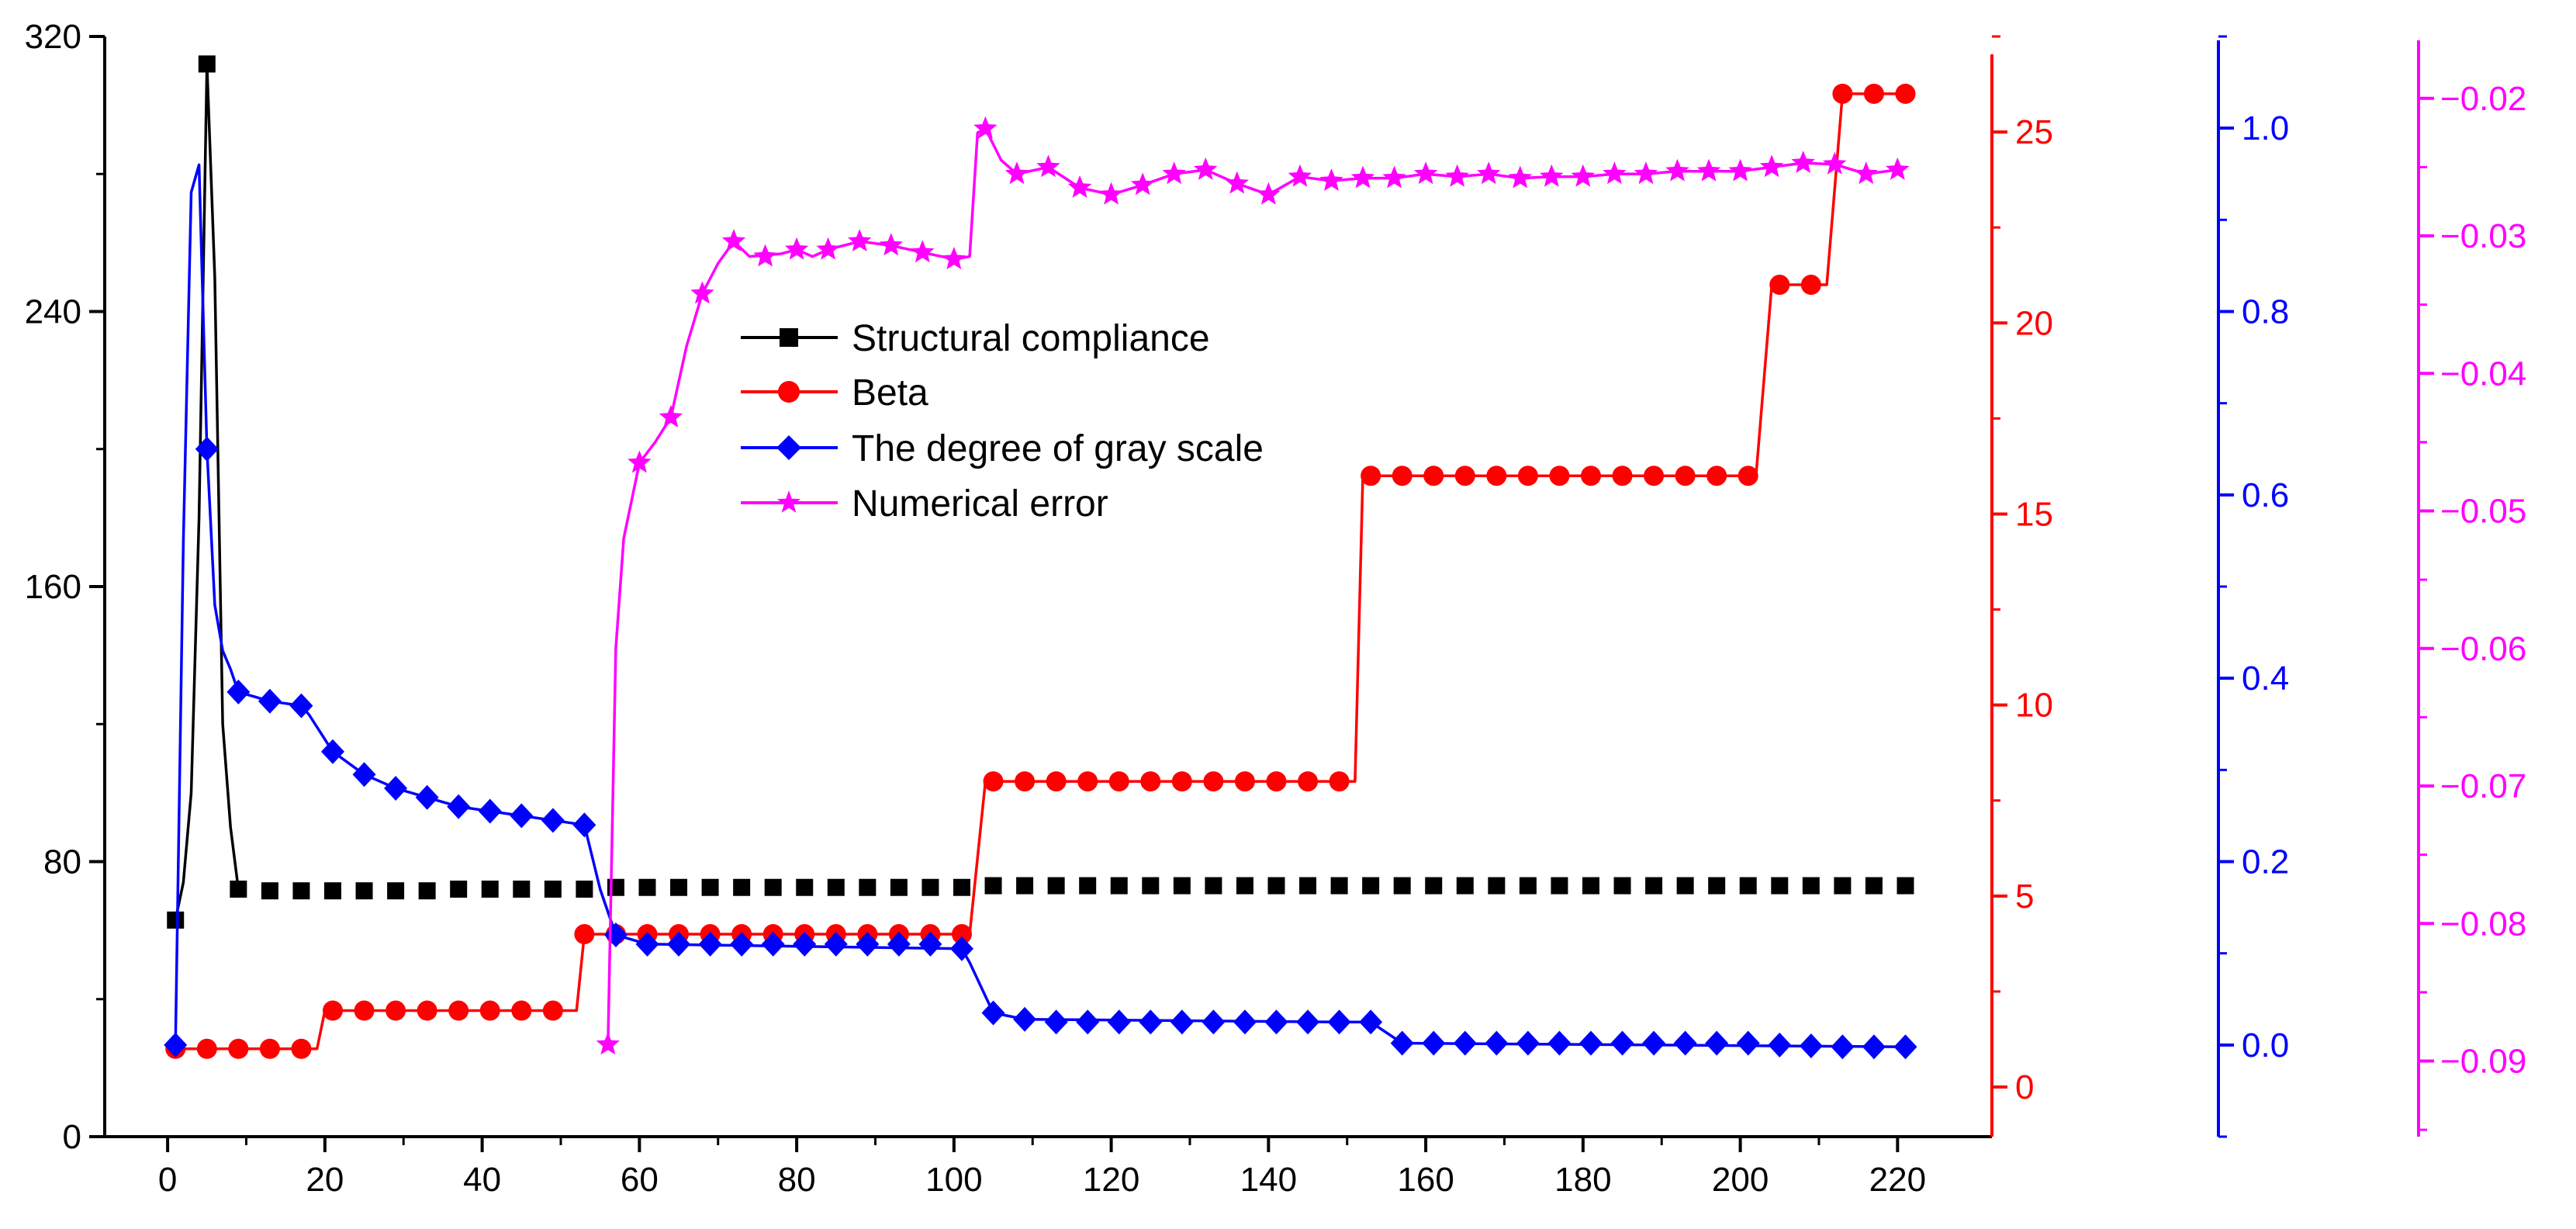 This screenshot has height=1229, width=2576. I want to click on left-tick-label: 320, so click(53, 37).